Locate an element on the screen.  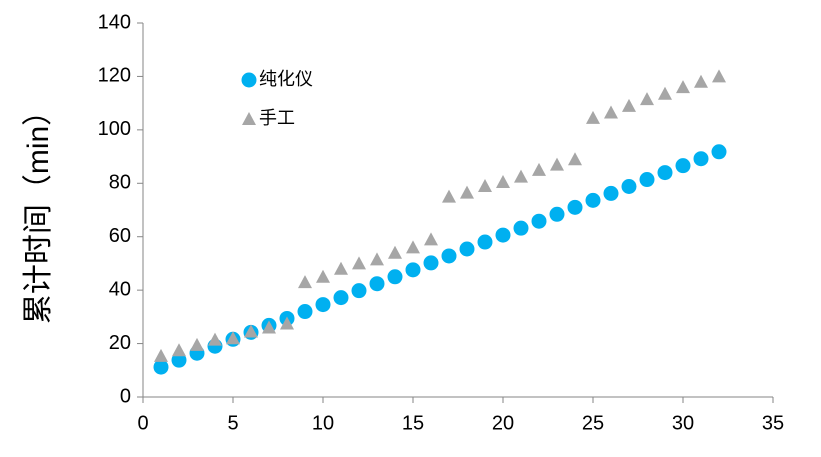
y-tick-label: 0 is located at coordinates (125, 396).